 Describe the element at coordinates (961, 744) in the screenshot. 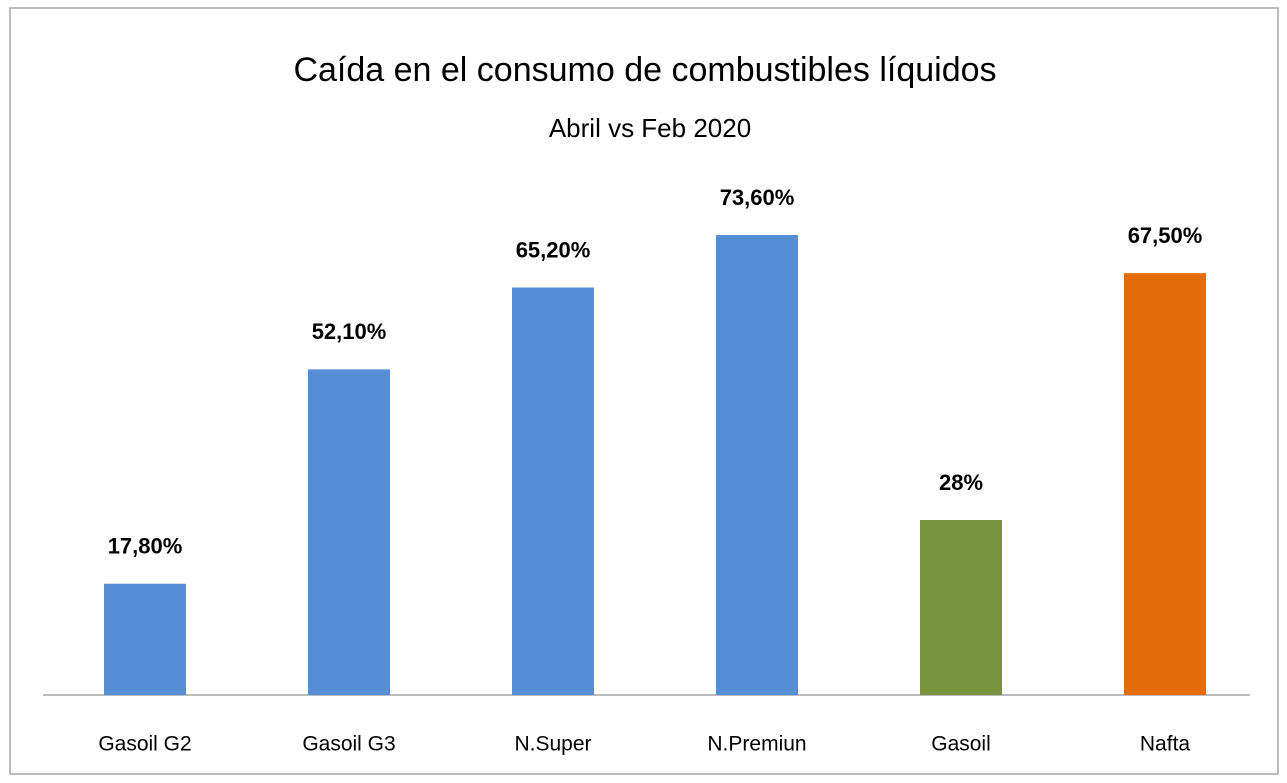

I see `x-tick-label: Gasoil` at that location.